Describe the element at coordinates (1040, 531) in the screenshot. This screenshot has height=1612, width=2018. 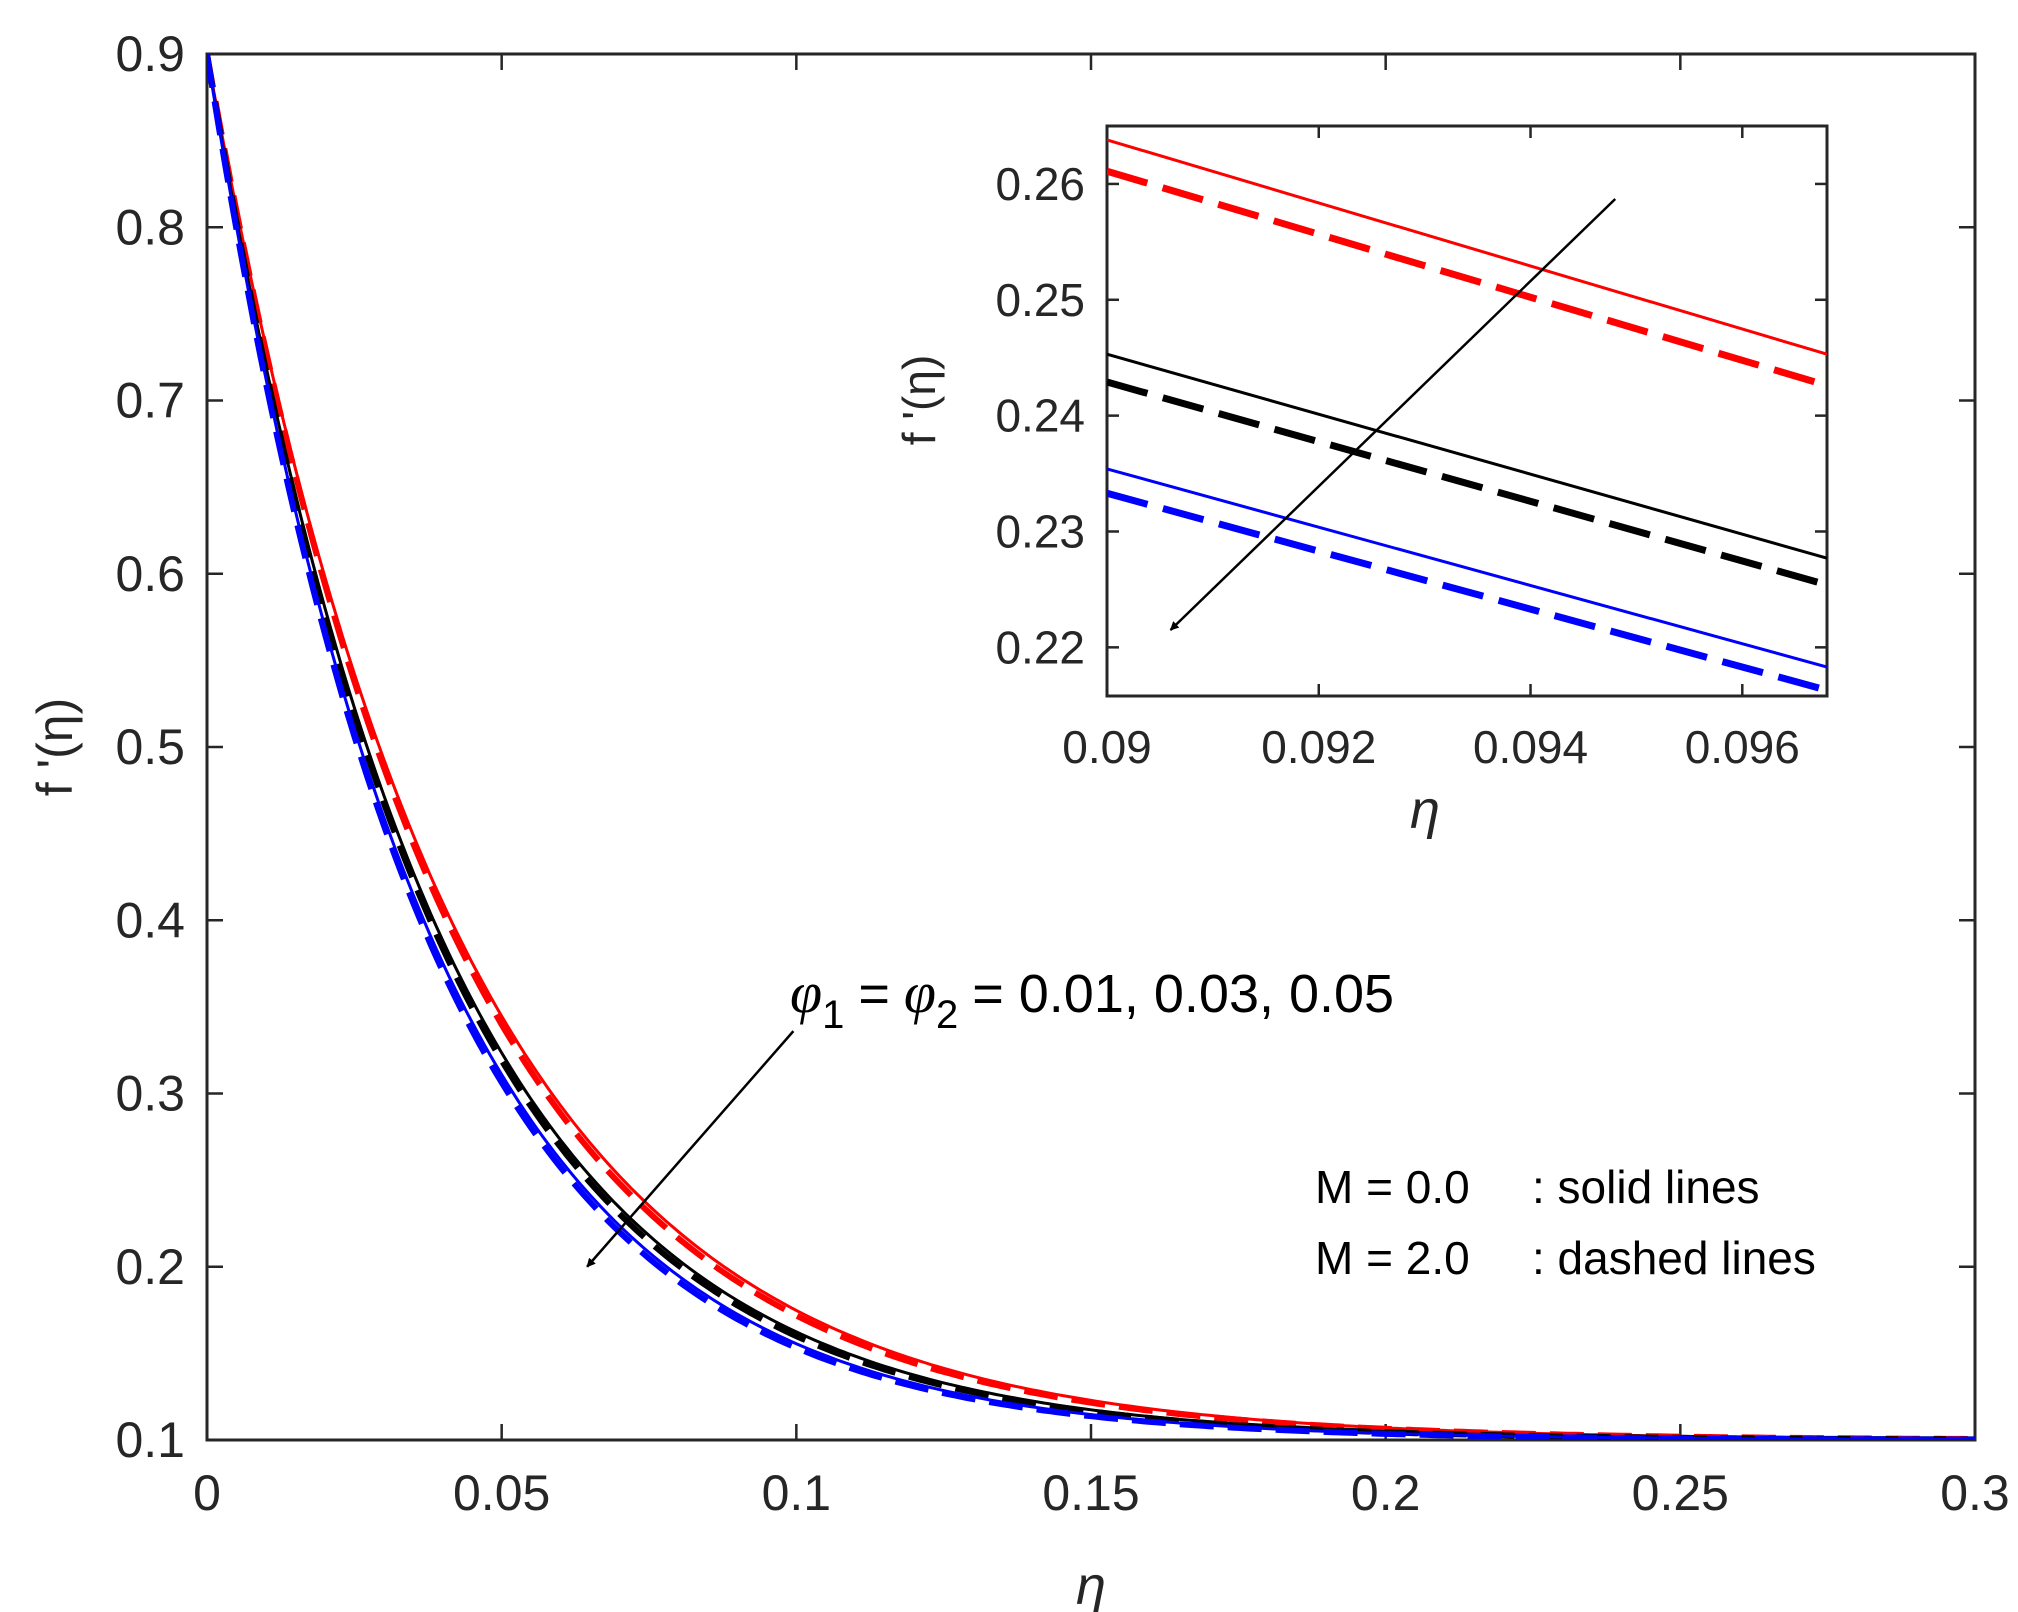
I see `inset-y-tick-label: 0.23` at that location.